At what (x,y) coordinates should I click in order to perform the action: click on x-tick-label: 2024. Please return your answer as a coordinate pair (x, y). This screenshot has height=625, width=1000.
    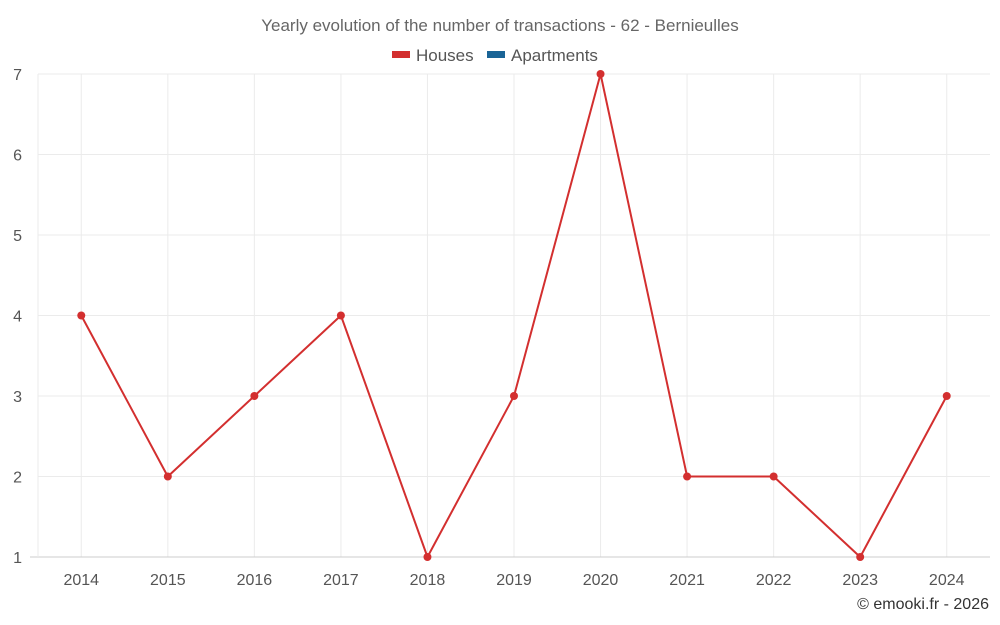
    Looking at the image, I should click on (947, 580).